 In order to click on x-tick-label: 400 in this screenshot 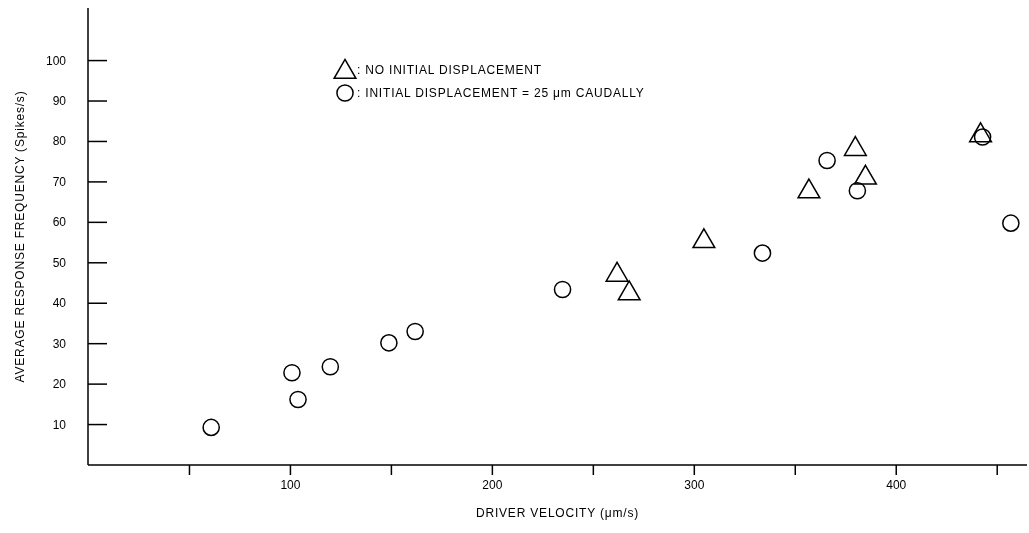, I will do `click(896, 485)`.